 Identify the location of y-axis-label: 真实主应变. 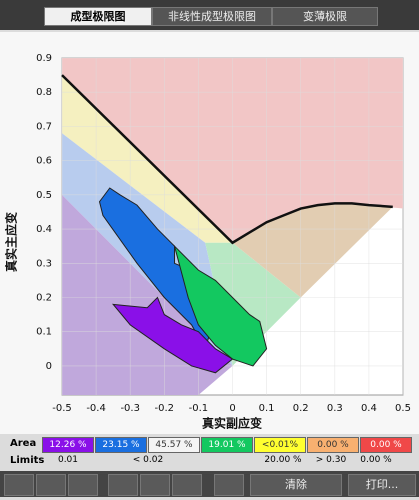
(11, 242).